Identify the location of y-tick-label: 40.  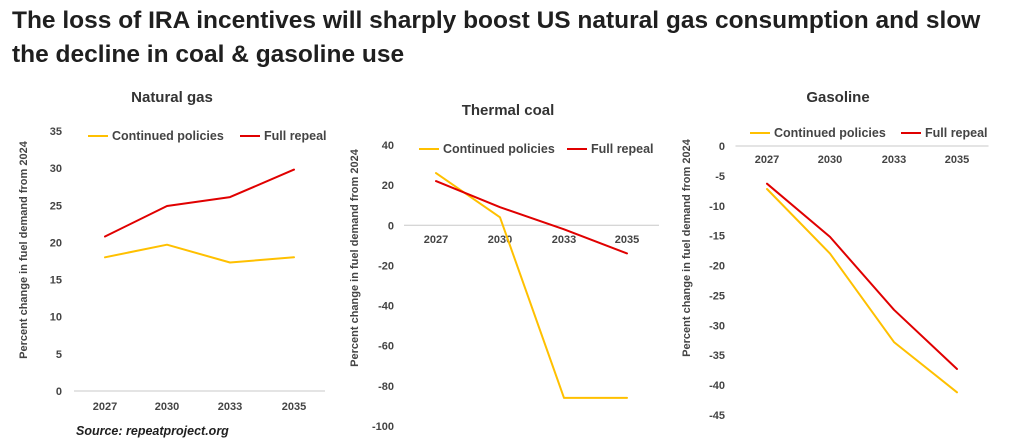
(388, 146).